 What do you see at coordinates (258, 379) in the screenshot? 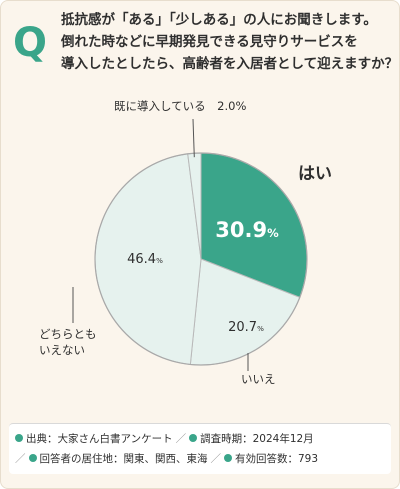
I see `slice-label-no: いいえ` at bounding box center [258, 379].